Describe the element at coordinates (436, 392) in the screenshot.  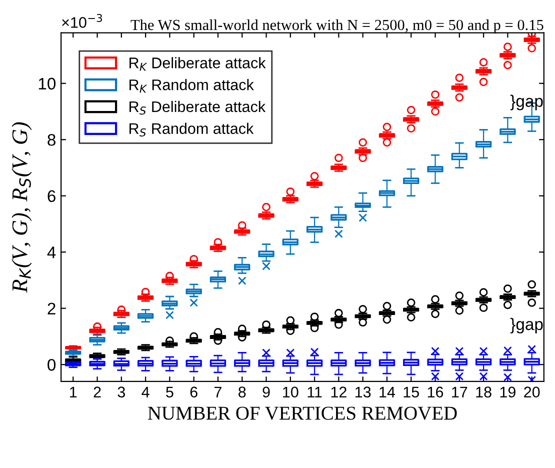
I see `x-tick-label: 16` at that location.